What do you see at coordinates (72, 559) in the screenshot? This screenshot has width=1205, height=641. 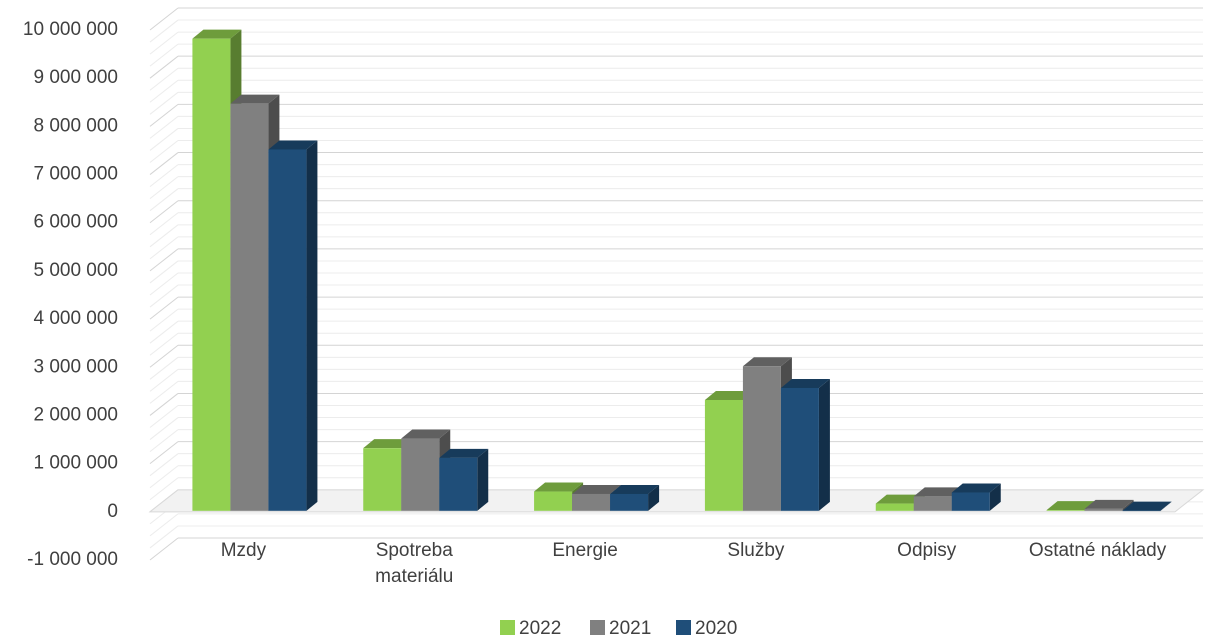 I see `y-tick-label: -1 000 000` at bounding box center [72, 559].